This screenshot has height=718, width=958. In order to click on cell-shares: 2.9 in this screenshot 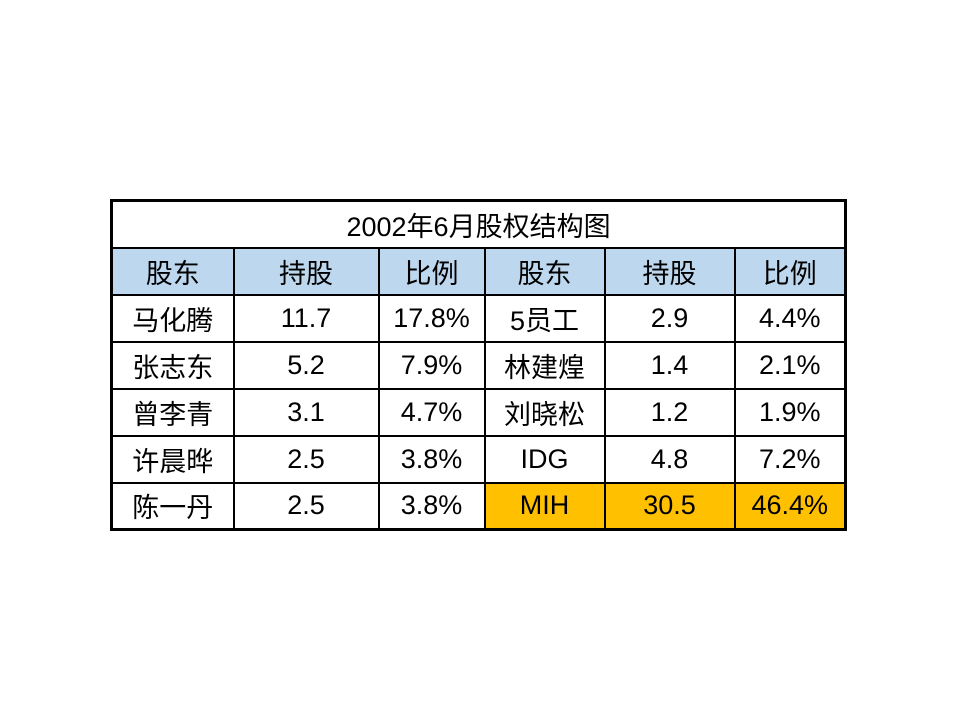, I will do `click(669, 318)`.